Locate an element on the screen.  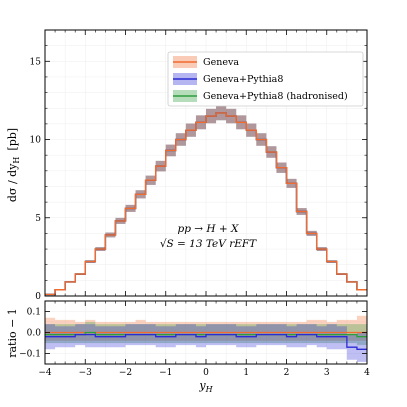
main-y-axis-title: dσ / dyH [pb] is located at coordinates (13, 165).